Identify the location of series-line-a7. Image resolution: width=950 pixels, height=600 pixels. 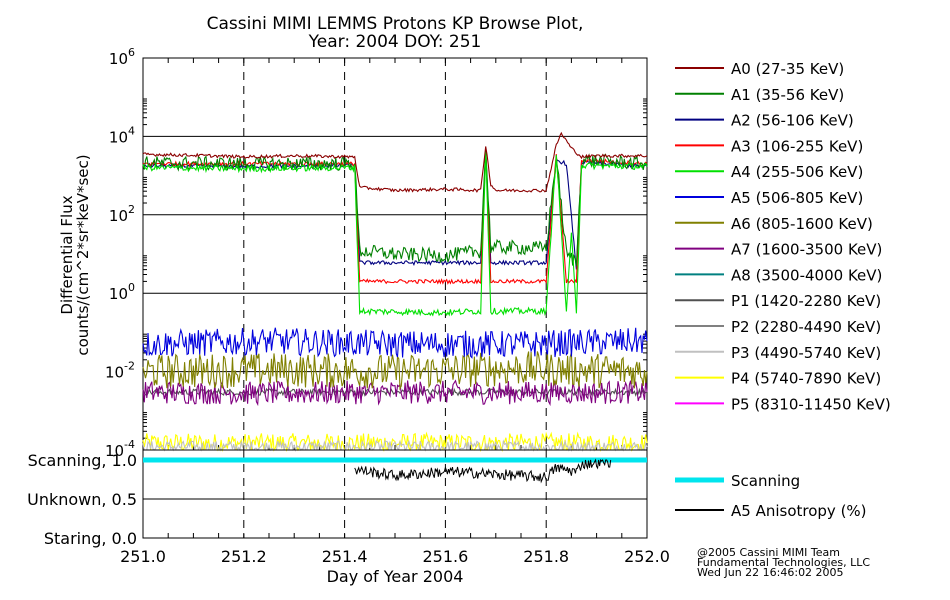
(395, 393).